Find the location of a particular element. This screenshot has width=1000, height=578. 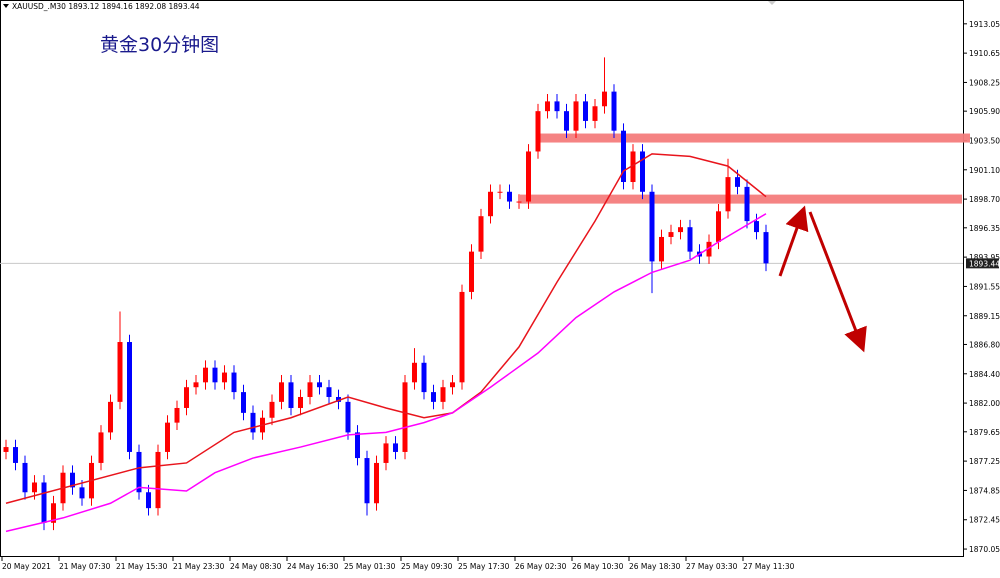

arrow-down is located at coordinates (837, 282).